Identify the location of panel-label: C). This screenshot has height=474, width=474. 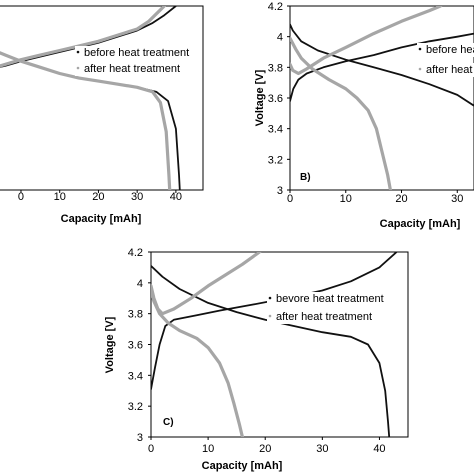
(168, 422).